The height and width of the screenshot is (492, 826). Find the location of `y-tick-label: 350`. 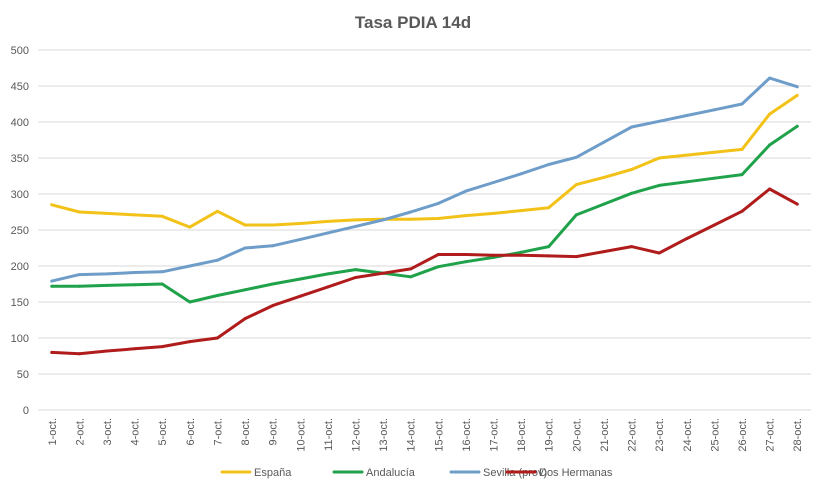

y-tick-label: 350 is located at coordinates (20, 159).